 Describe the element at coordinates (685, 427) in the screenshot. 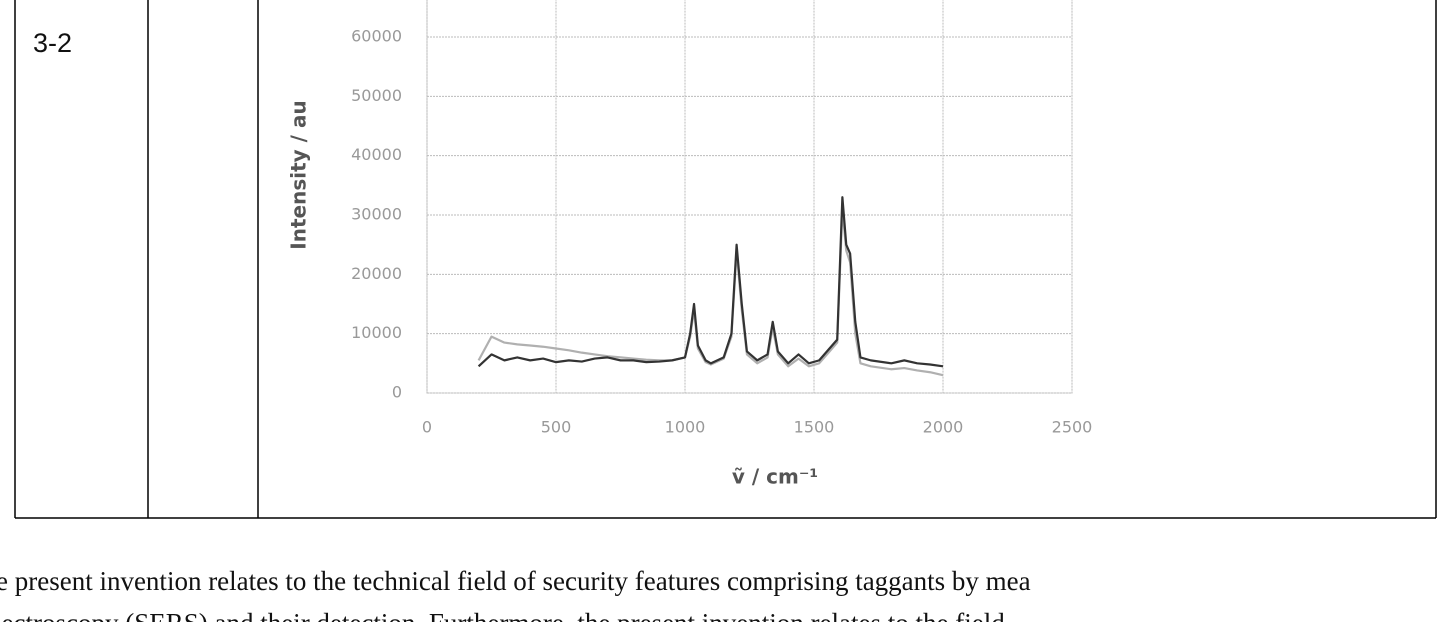

I see `x-tick-label: 1000` at that location.